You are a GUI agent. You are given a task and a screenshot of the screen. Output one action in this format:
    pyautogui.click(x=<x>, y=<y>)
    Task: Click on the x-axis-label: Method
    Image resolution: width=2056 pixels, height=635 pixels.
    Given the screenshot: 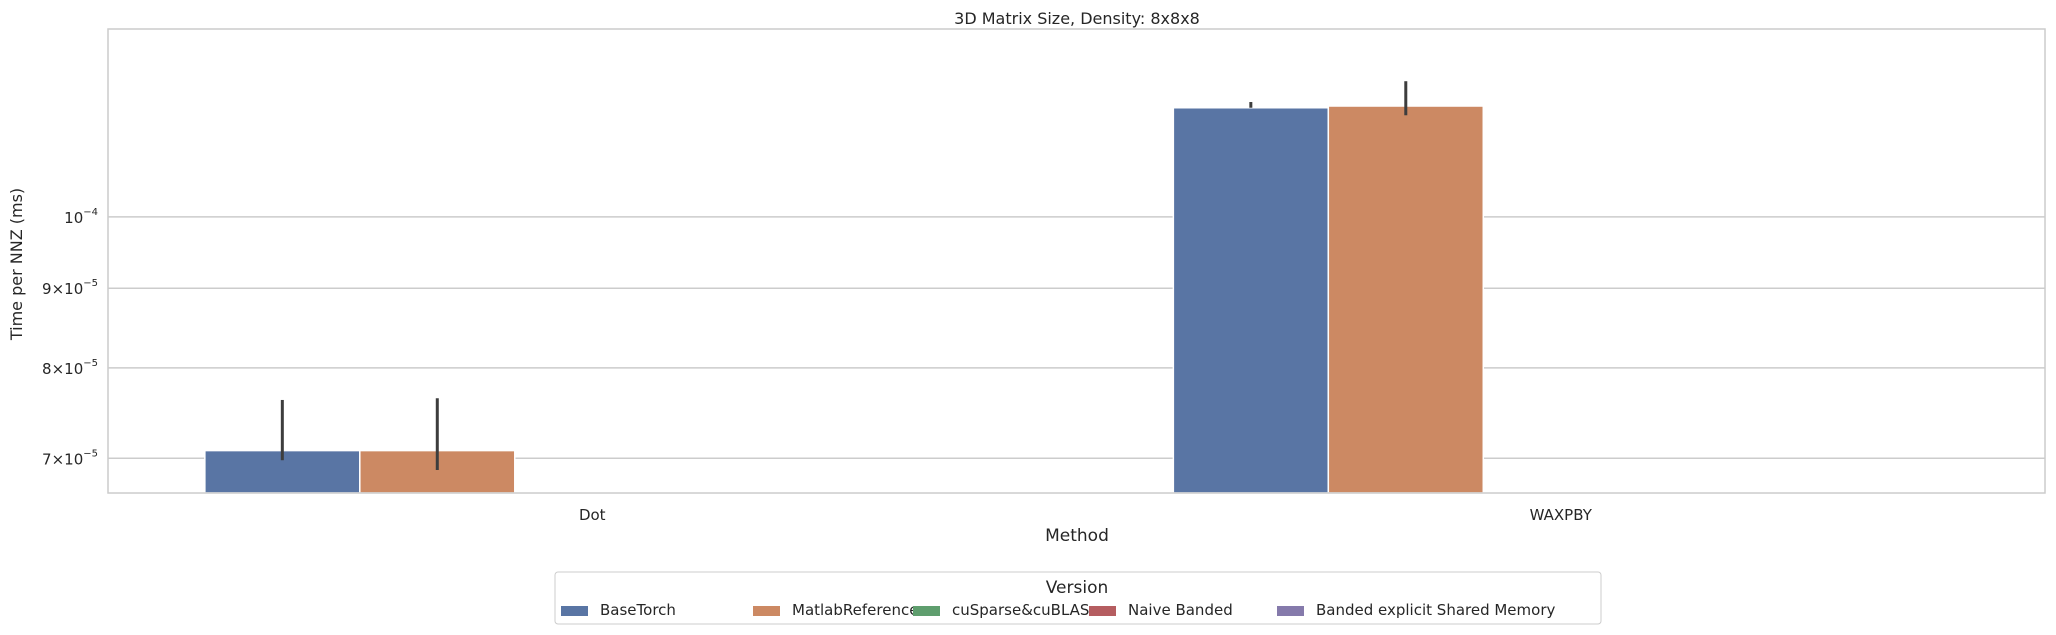 What is the action you would take?
    pyautogui.click(x=1077, y=536)
    